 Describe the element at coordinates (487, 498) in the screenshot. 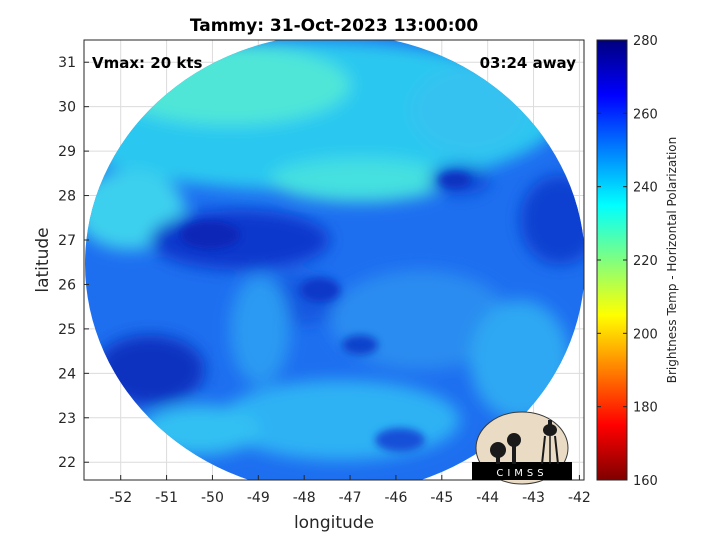

I see `x-tick-label: -44` at that location.